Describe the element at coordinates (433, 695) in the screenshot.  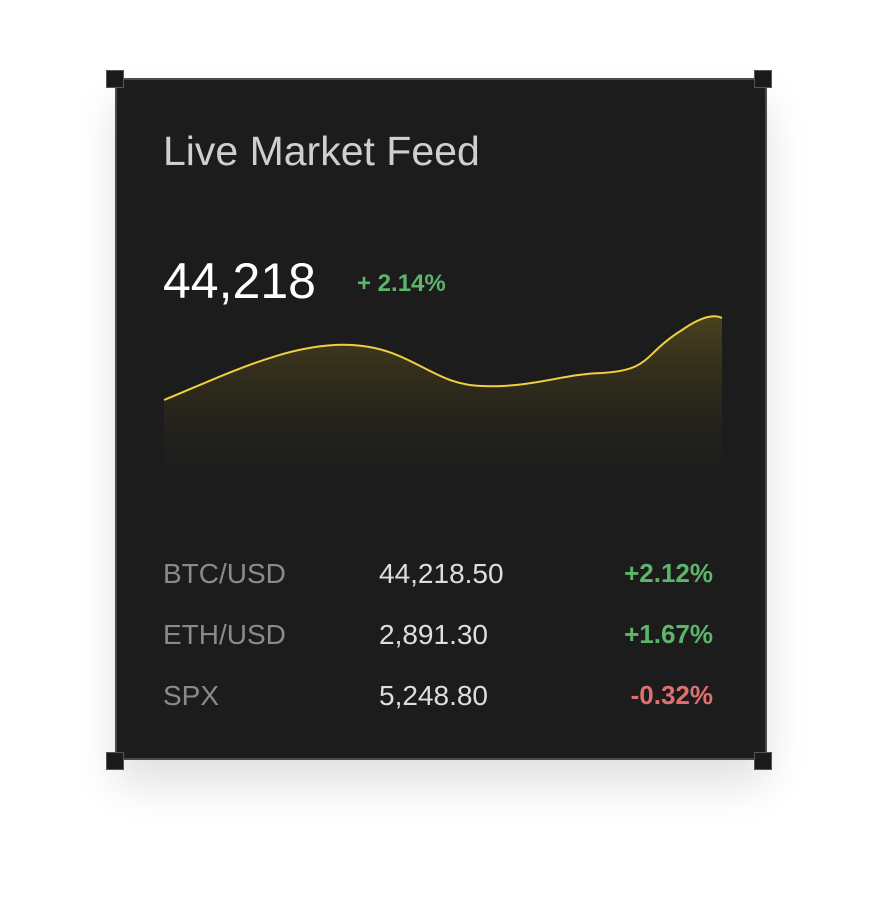
I see `quote: 5,248.80` at that location.